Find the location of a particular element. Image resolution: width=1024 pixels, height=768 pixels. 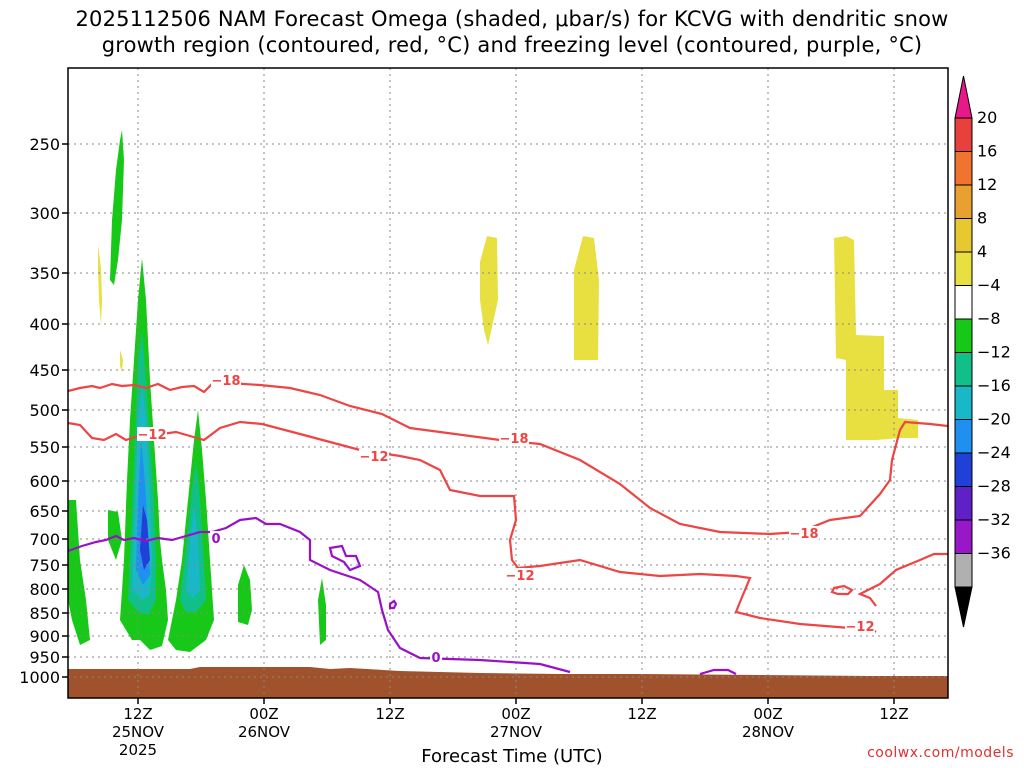

red-contour-label-1: −12 is located at coordinates (152, 435).